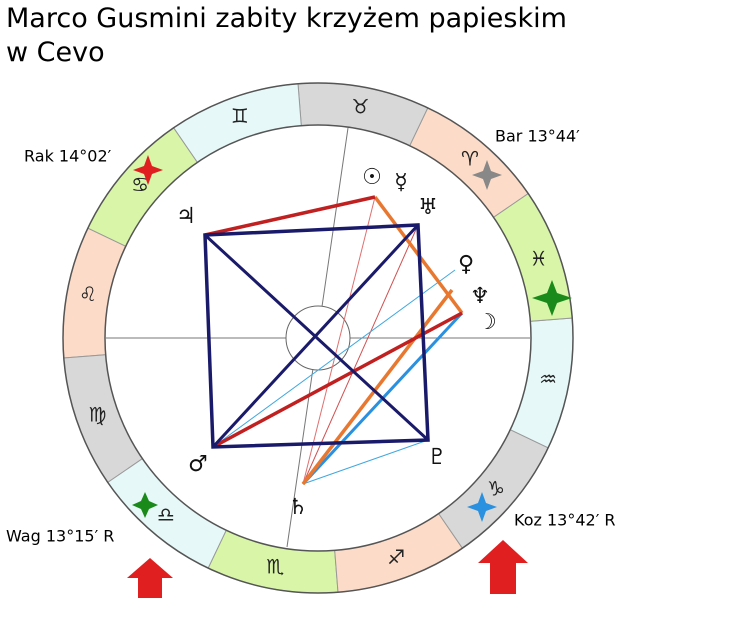 This screenshot has width=755, height=644. What do you see at coordinates (487, 322) in the screenshot?
I see `planet-glyph: ☽` at bounding box center [487, 322].